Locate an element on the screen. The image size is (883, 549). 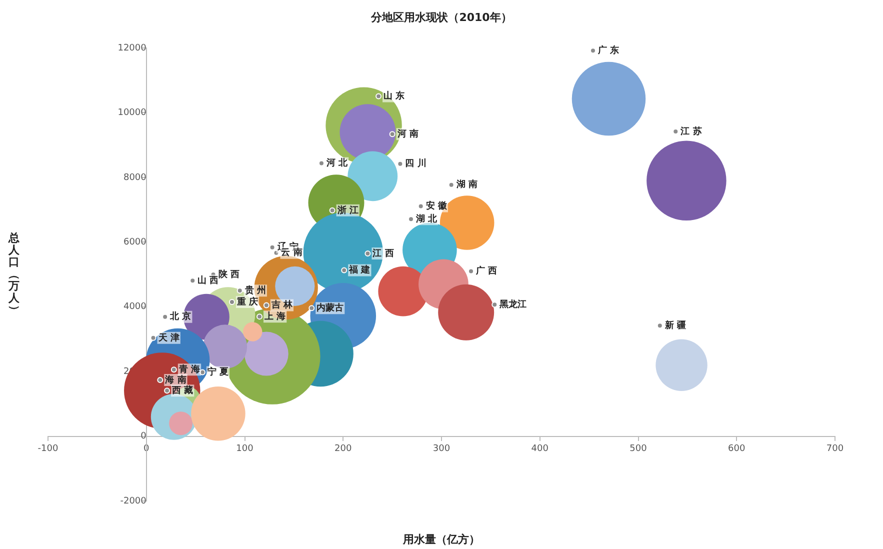
annotation: 湖 南 is located at coordinates (466, 184).